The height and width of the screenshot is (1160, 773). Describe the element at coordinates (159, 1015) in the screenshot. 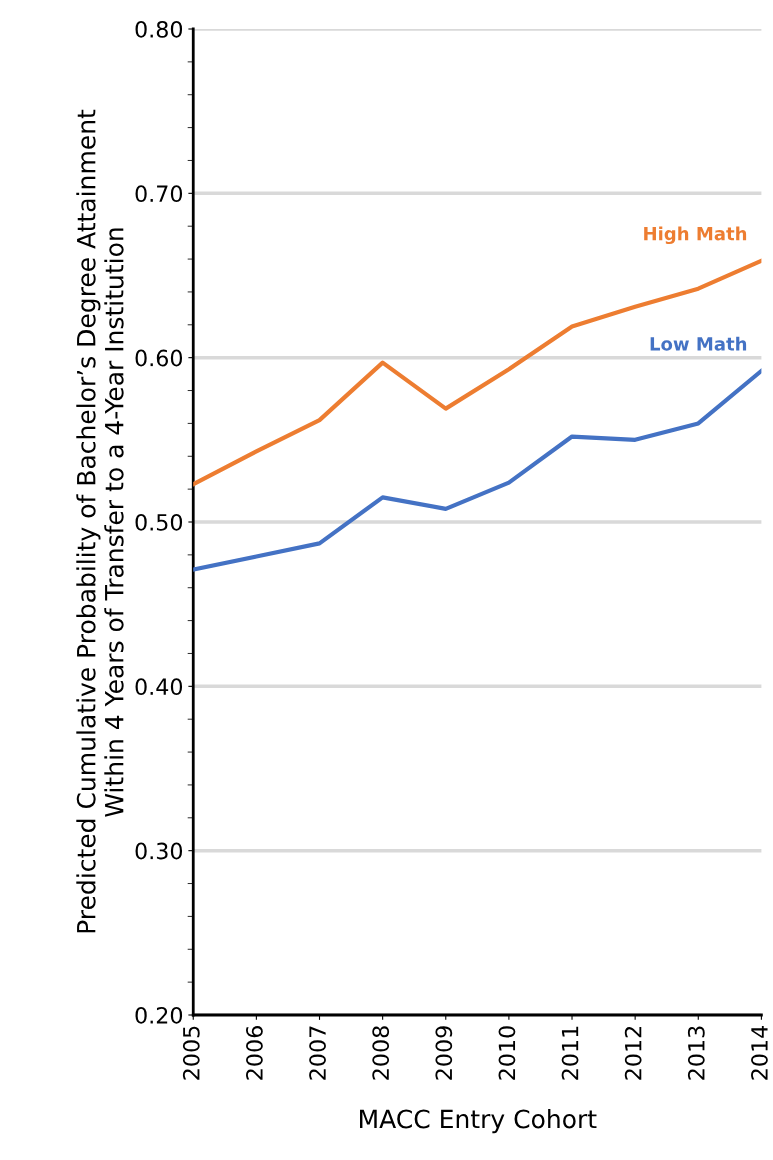

I see `y-tick-label: 0.20` at that location.